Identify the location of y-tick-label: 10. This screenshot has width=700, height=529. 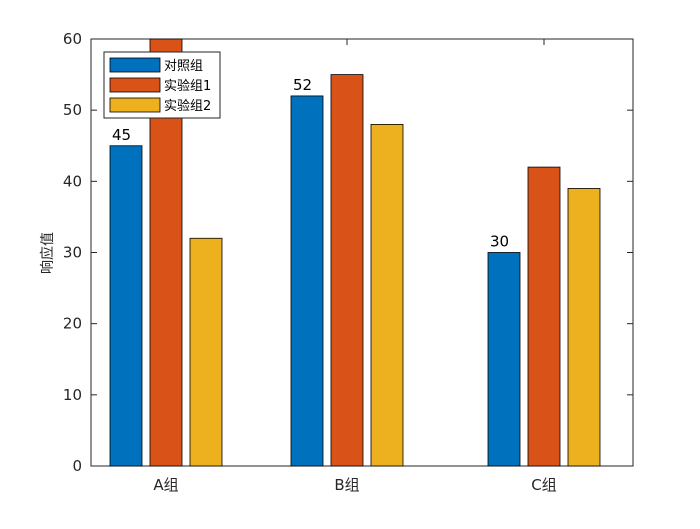
(72, 395).